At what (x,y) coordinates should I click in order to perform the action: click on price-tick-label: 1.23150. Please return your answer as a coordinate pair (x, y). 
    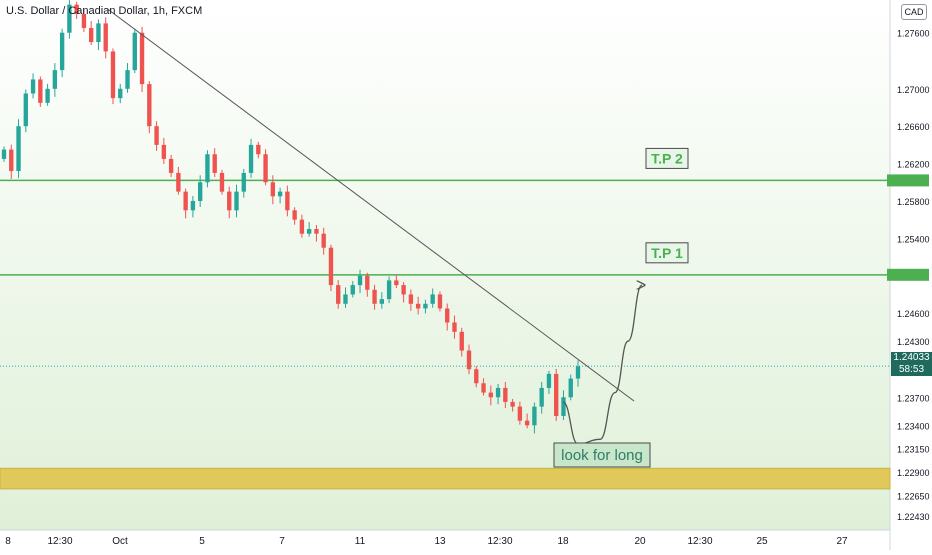
    Looking at the image, I should click on (913, 450).